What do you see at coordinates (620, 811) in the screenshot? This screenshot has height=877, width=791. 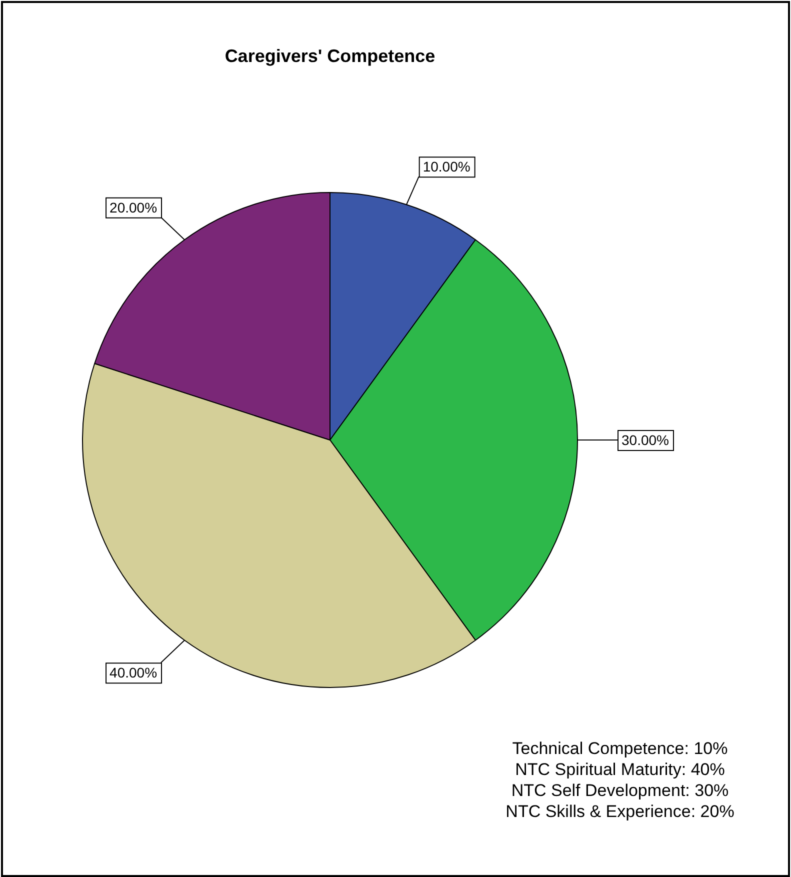 I see `text: NTC Skills & Experience: 20%` at bounding box center [620, 811].